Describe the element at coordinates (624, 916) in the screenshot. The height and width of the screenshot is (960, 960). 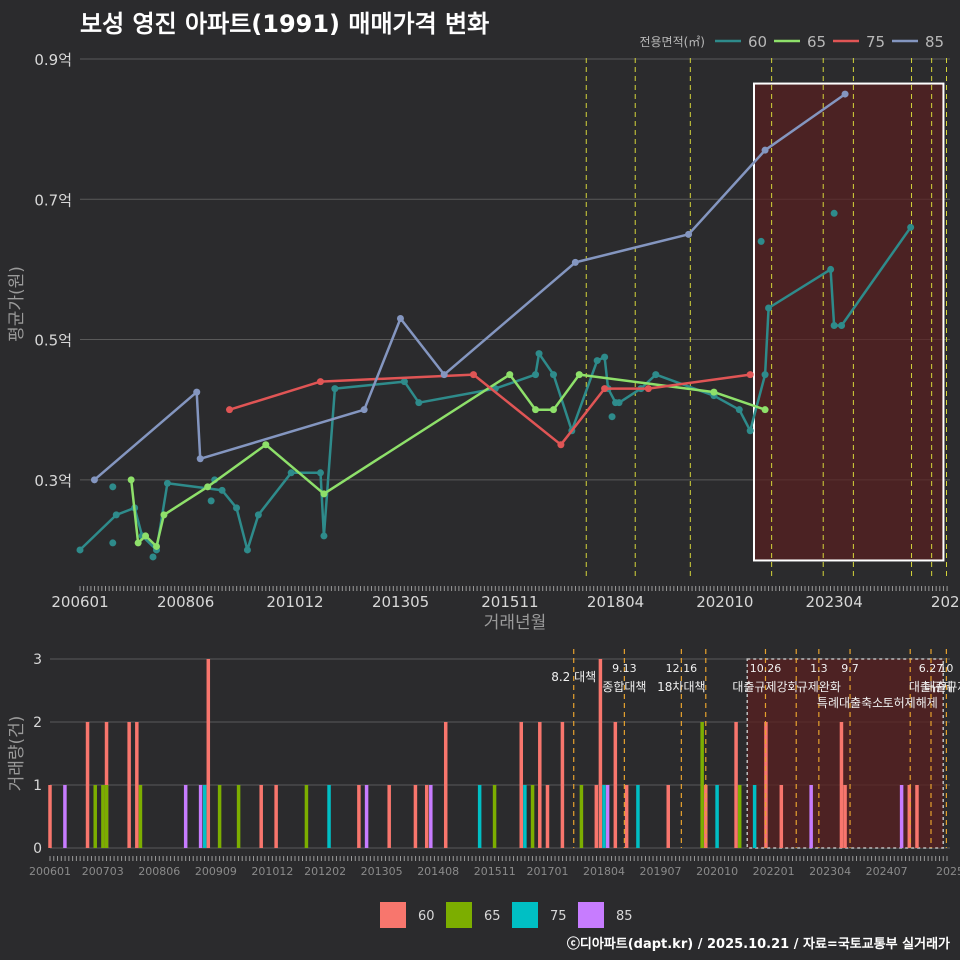
I see `legend-label-85: 85` at that location.